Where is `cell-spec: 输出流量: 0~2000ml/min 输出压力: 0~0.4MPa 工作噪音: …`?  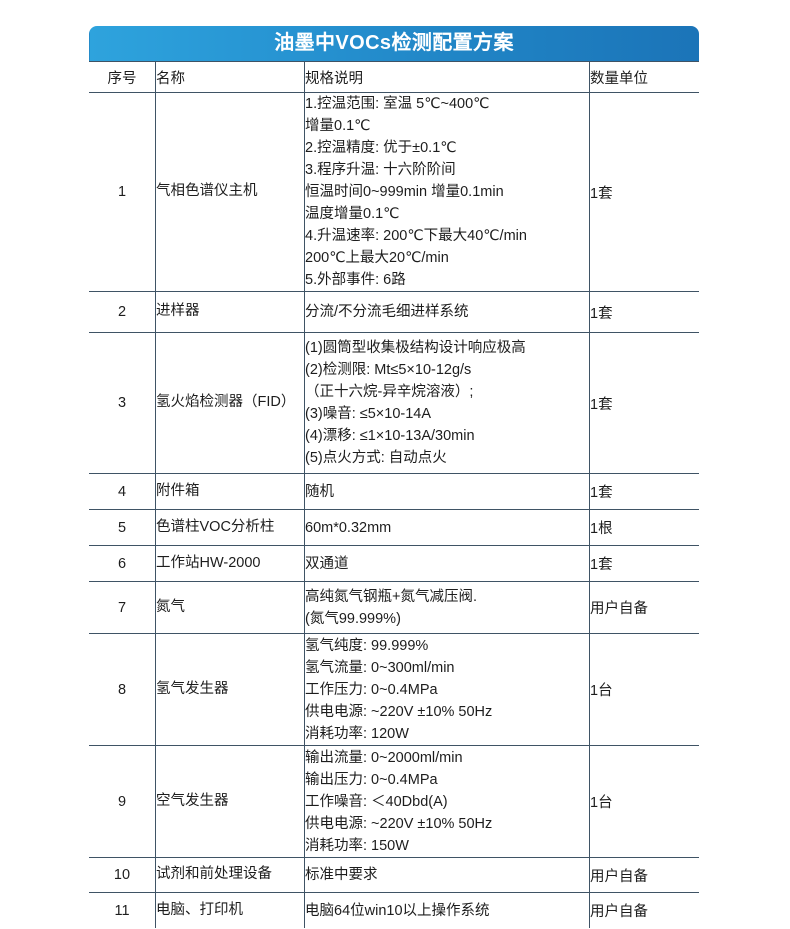 cell-spec: 输出流量: 0~2000ml/min 输出压力: 0~0.4MPa 工作噪音: … is located at coordinates (447, 802).